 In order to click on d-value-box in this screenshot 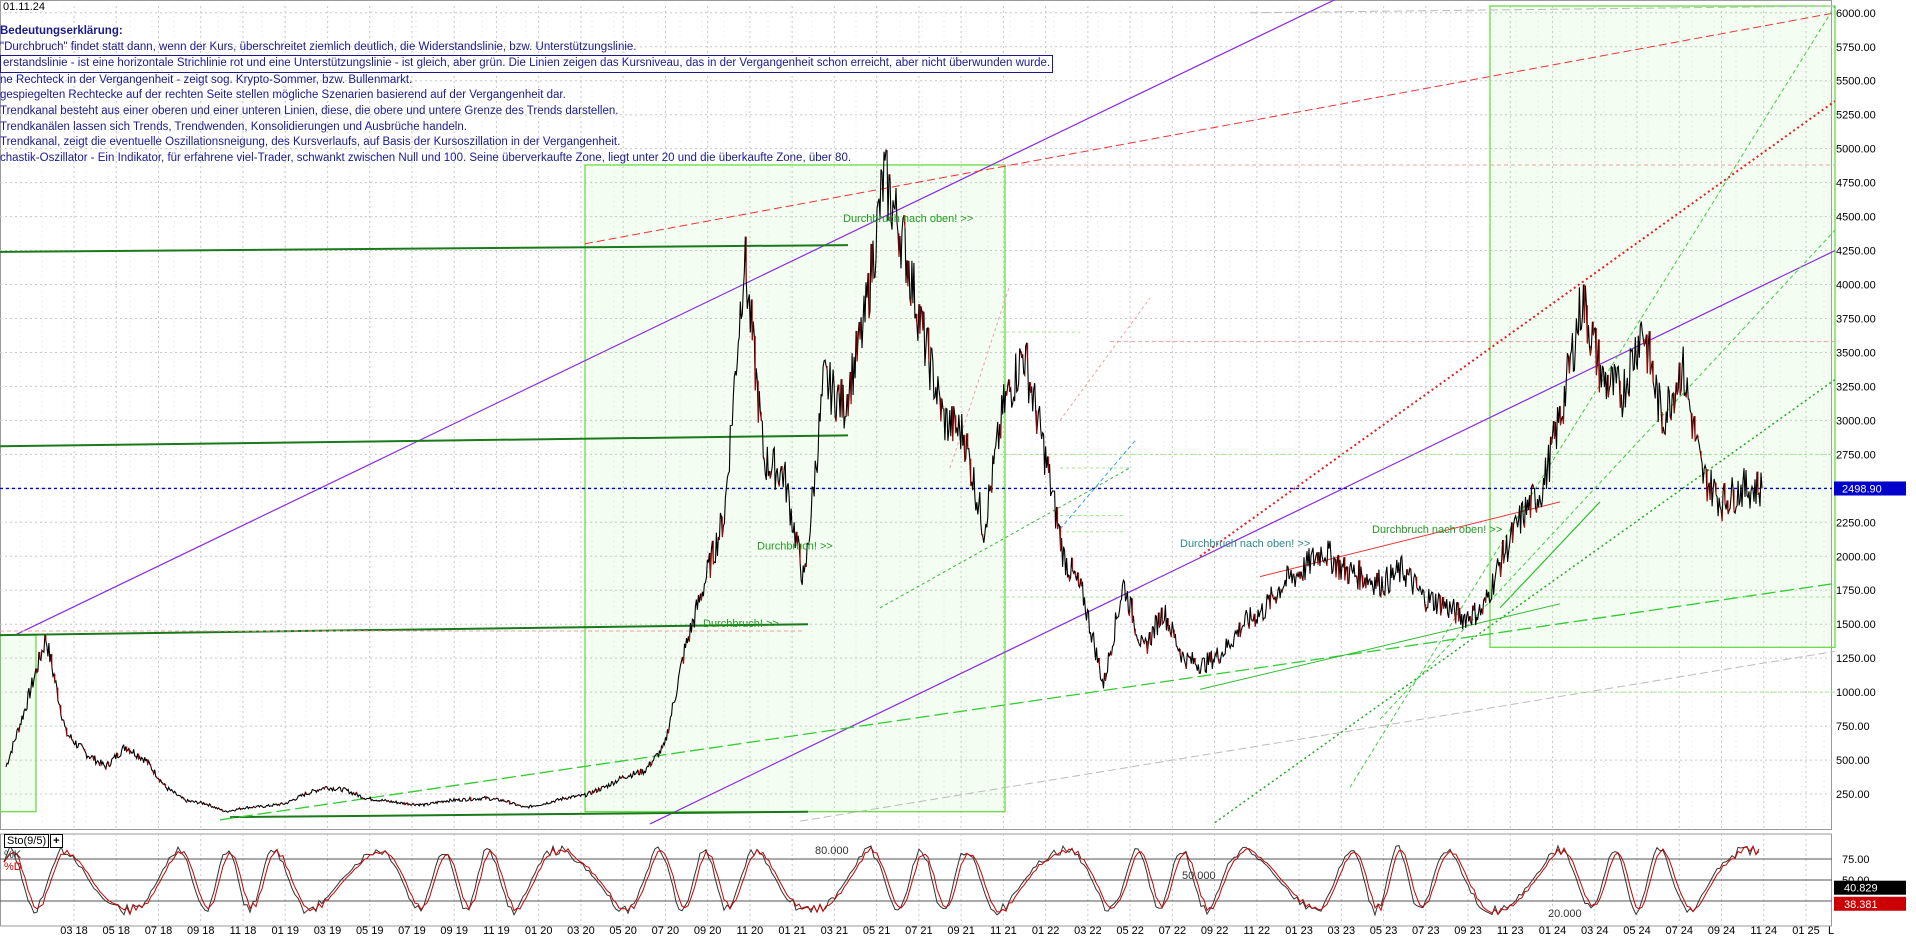, I will do `click(1870, 903)`.